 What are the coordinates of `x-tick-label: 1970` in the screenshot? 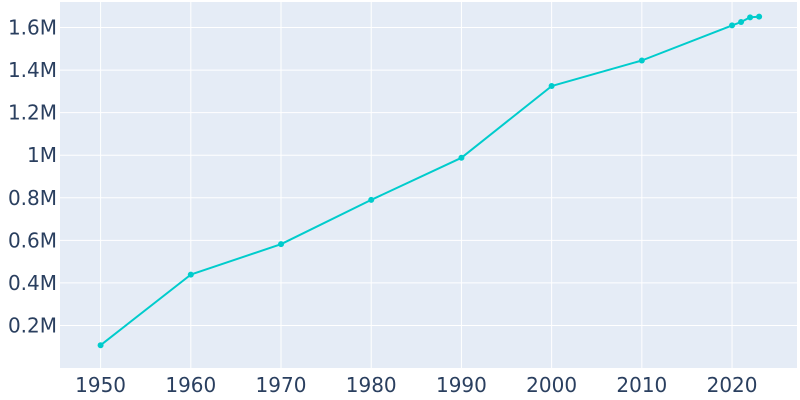 It's located at (281, 385).